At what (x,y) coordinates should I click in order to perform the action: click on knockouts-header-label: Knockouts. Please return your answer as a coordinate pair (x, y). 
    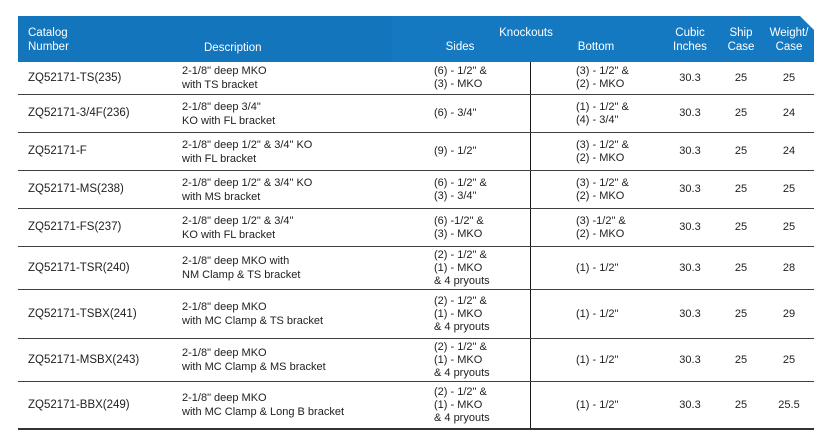
    Looking at the image, I should click on (526, 33).